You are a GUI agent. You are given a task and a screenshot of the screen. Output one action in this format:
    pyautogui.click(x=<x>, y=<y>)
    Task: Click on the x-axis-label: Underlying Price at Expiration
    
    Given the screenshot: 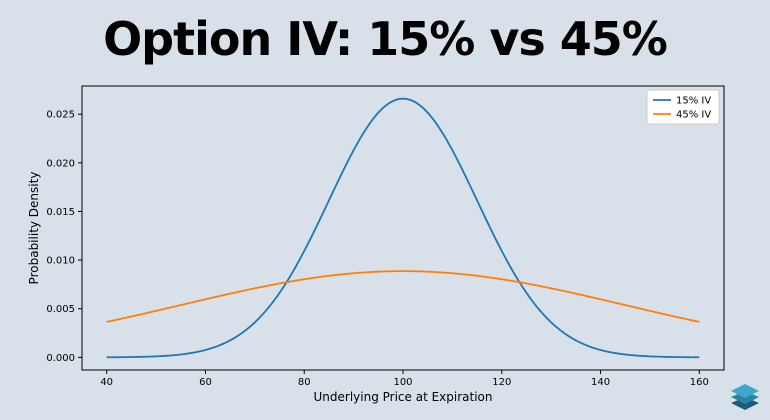 What is the action you would take?
    pyautogui.click(x=403, y=397)
    